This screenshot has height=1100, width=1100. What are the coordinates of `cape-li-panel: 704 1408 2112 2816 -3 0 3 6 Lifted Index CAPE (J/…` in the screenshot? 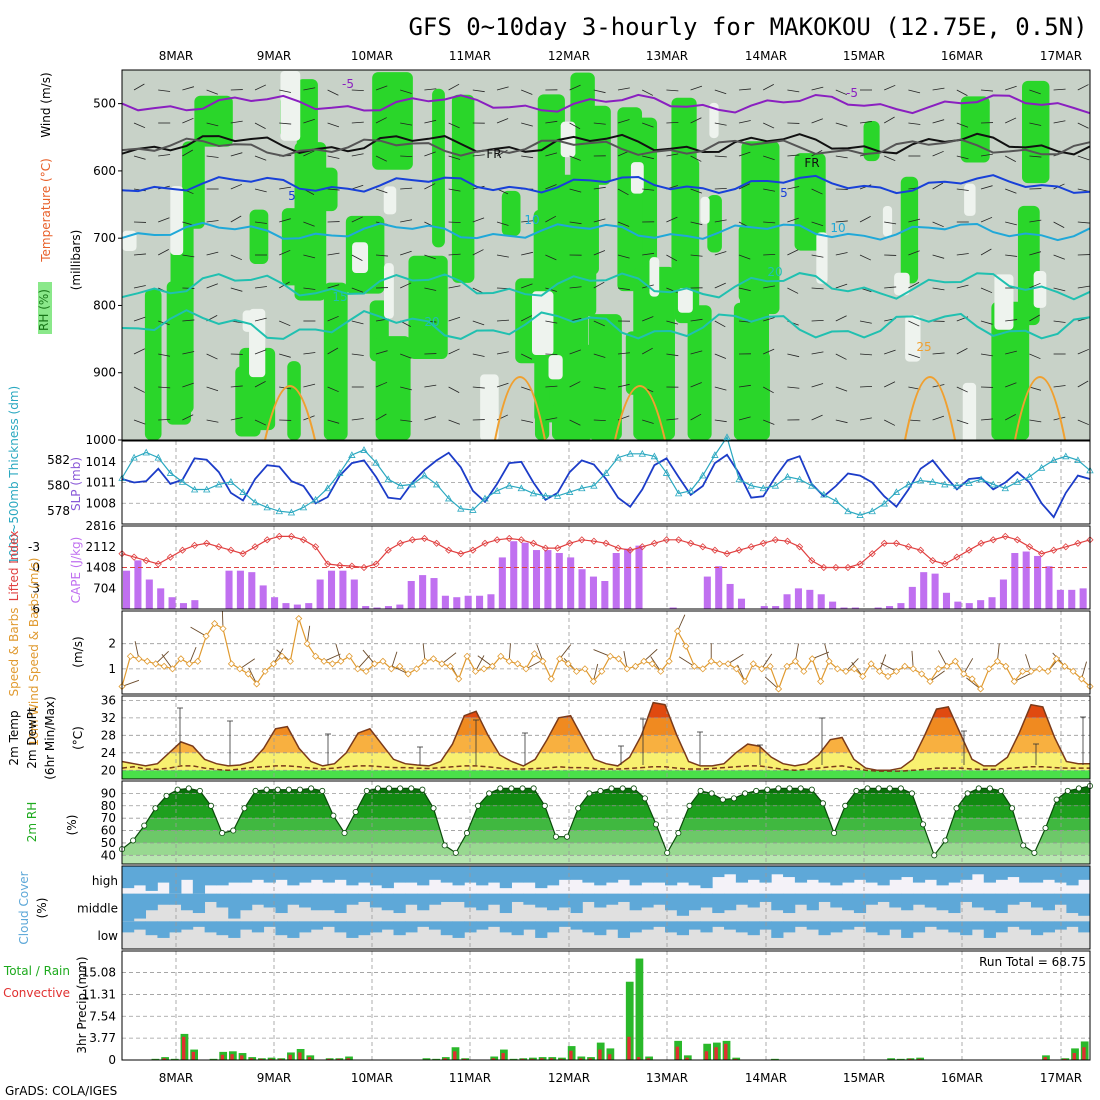 It's located at (550, 567).